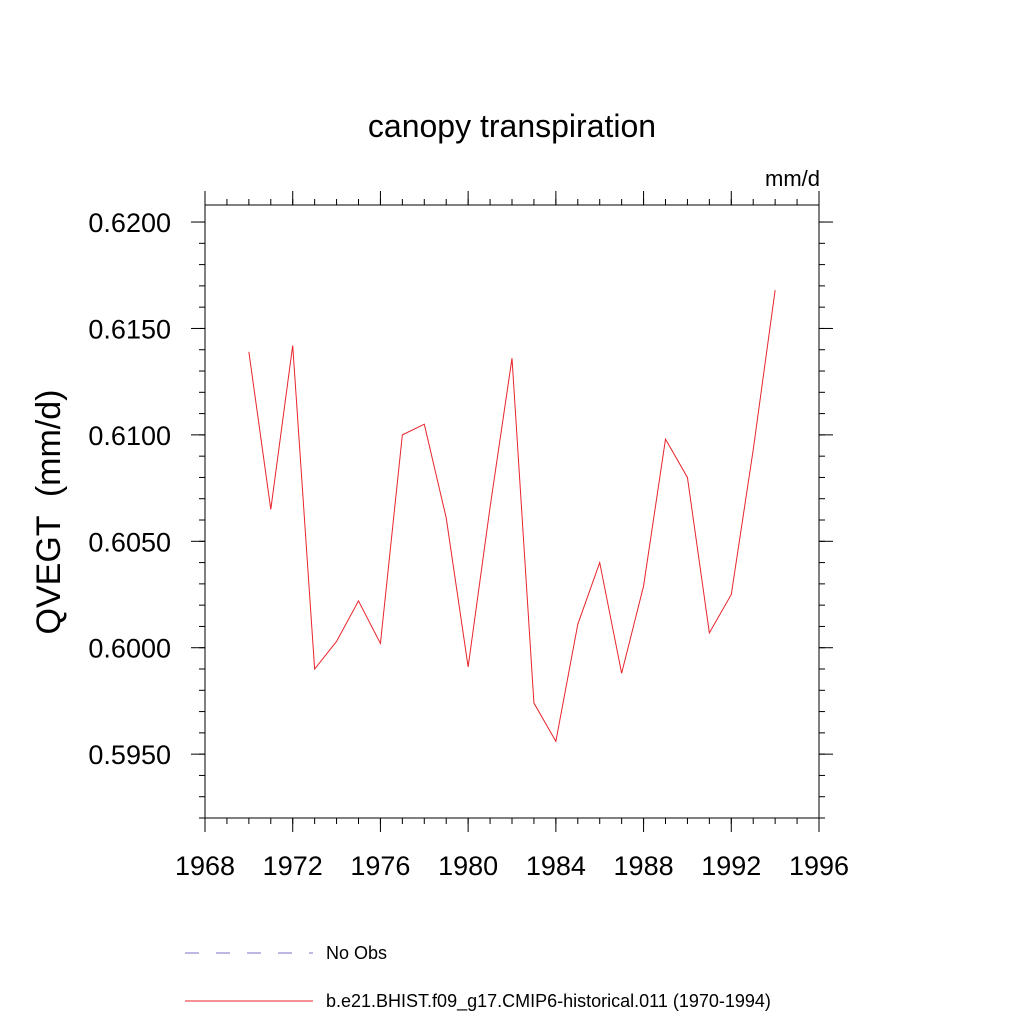 The width and height of the screenshot is (1024, 1024). I want to click on x-tick-label: 1984, so click(556, 866).